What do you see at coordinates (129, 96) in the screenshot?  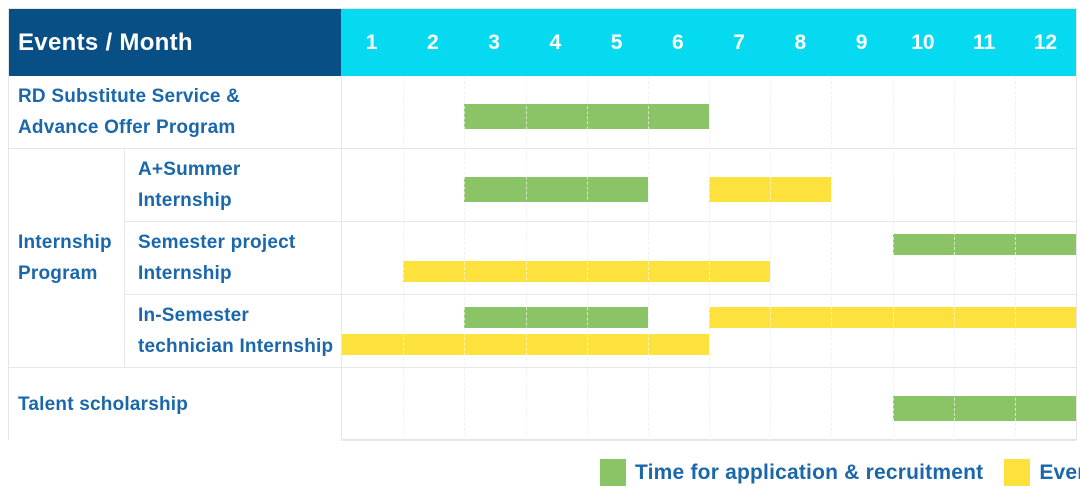 I see `row-label-line: RD Substitute Service &` at bounding box center [129, 96].